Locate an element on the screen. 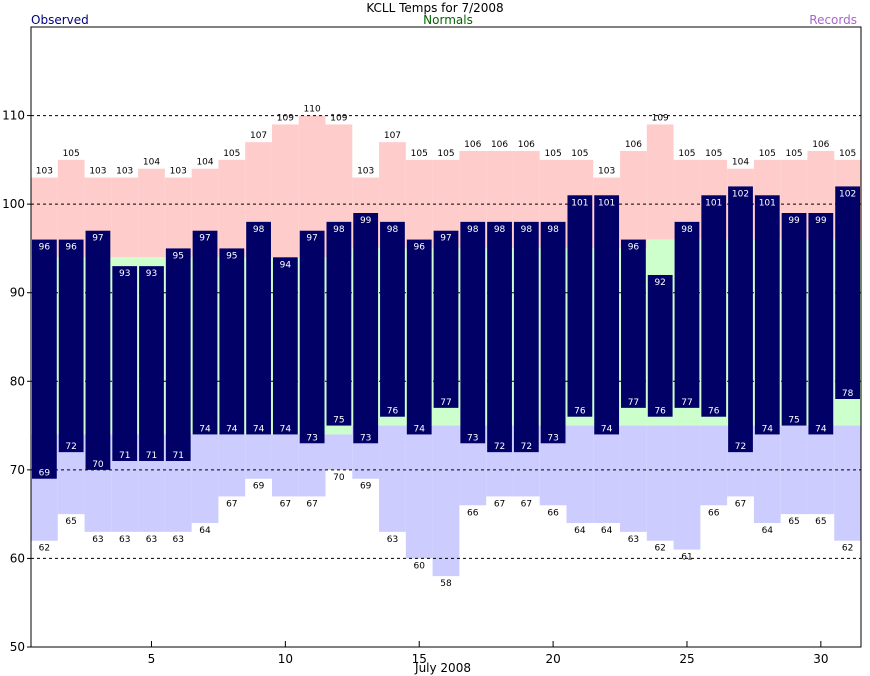 Image resolution: width=870 pixels, height=676 pixels. observed-low-label: 78 is located at coordinates (848, 394).